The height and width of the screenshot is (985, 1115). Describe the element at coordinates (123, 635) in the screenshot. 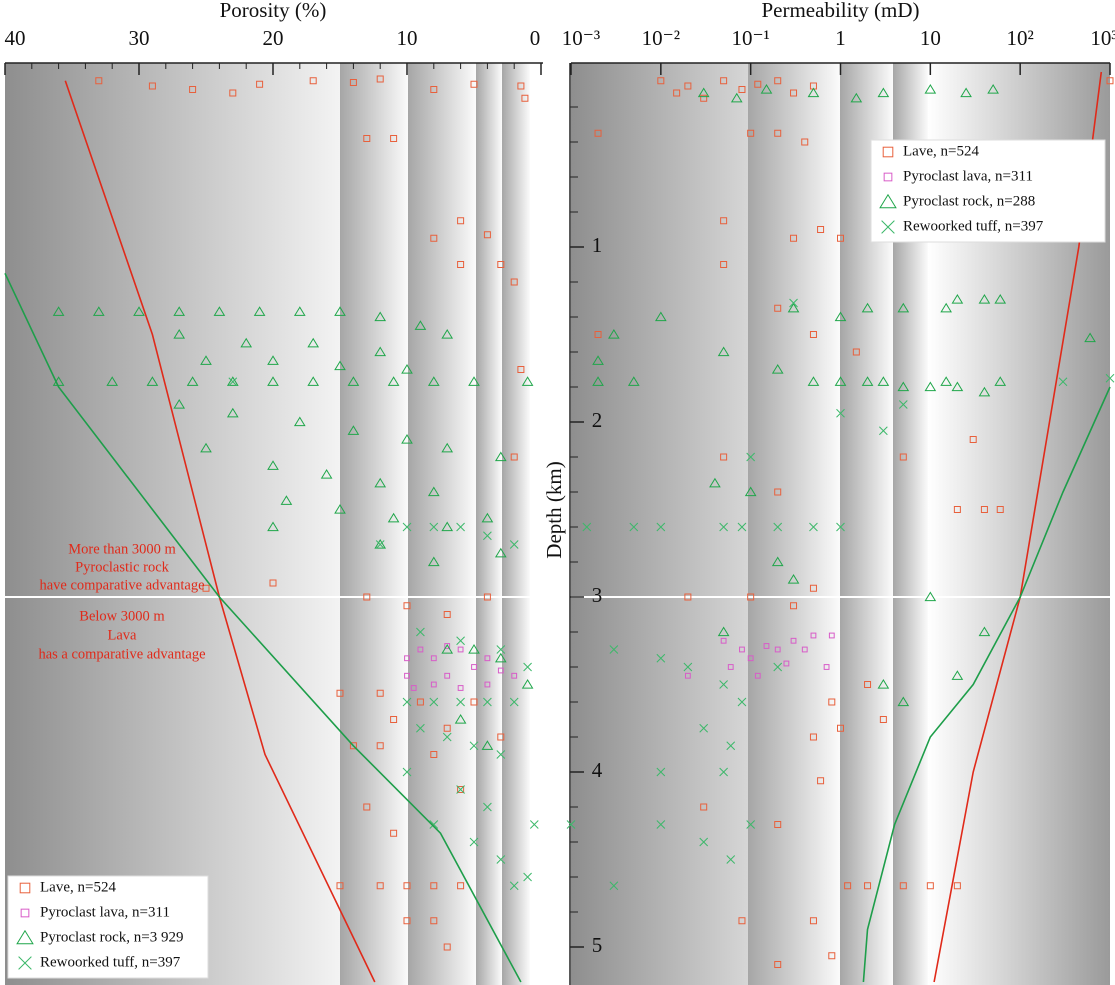

I see `annotation: Lava` at that location.